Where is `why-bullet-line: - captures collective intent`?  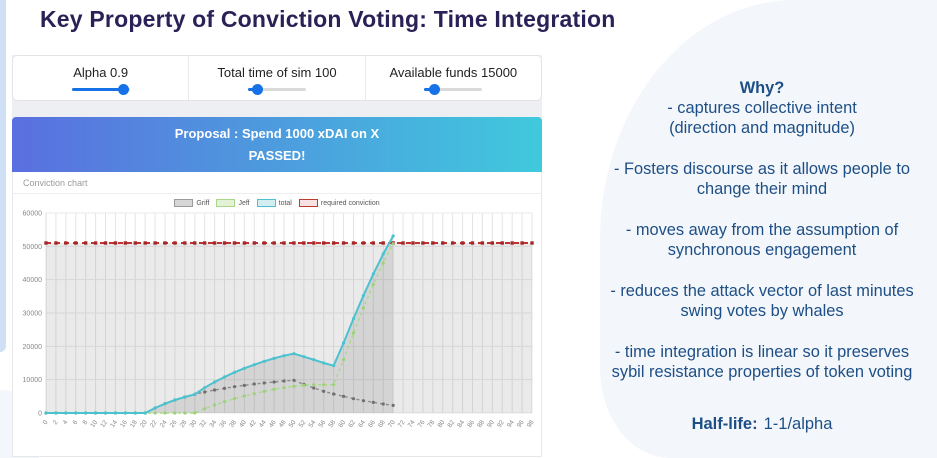 why-bullet-line: - captures collective intent is located at coordinates (762, 108).